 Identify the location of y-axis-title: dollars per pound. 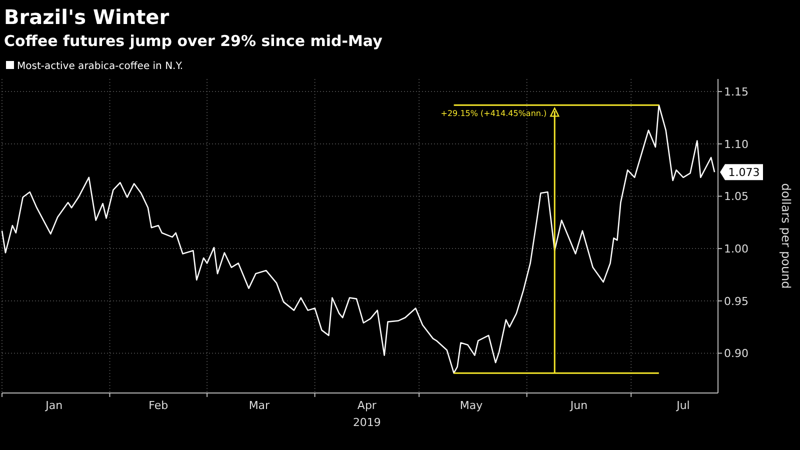
(786, 236).